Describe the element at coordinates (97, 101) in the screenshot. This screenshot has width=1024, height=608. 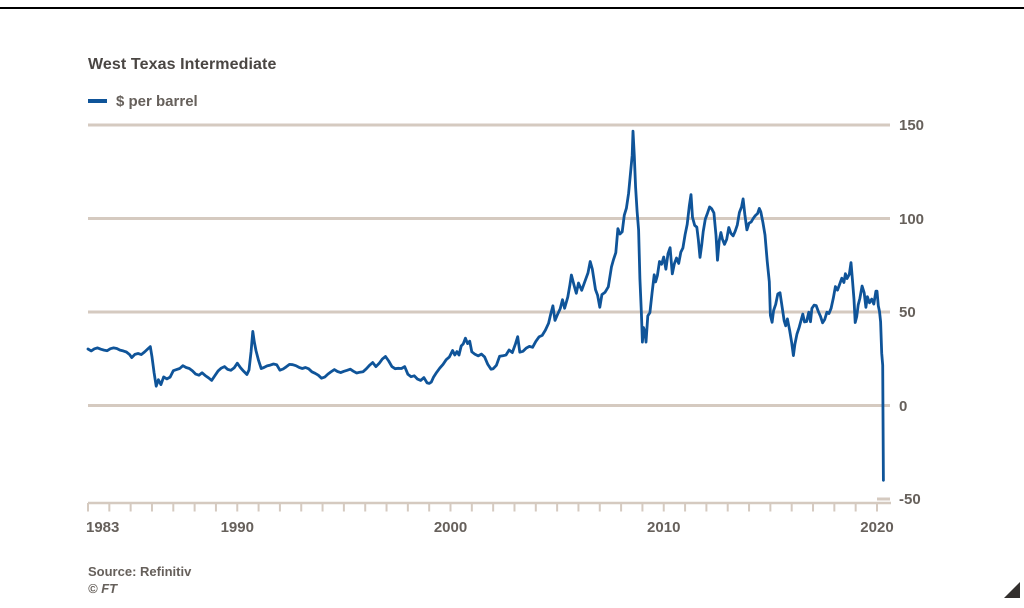
I see `legend-line-swatch` at that location.